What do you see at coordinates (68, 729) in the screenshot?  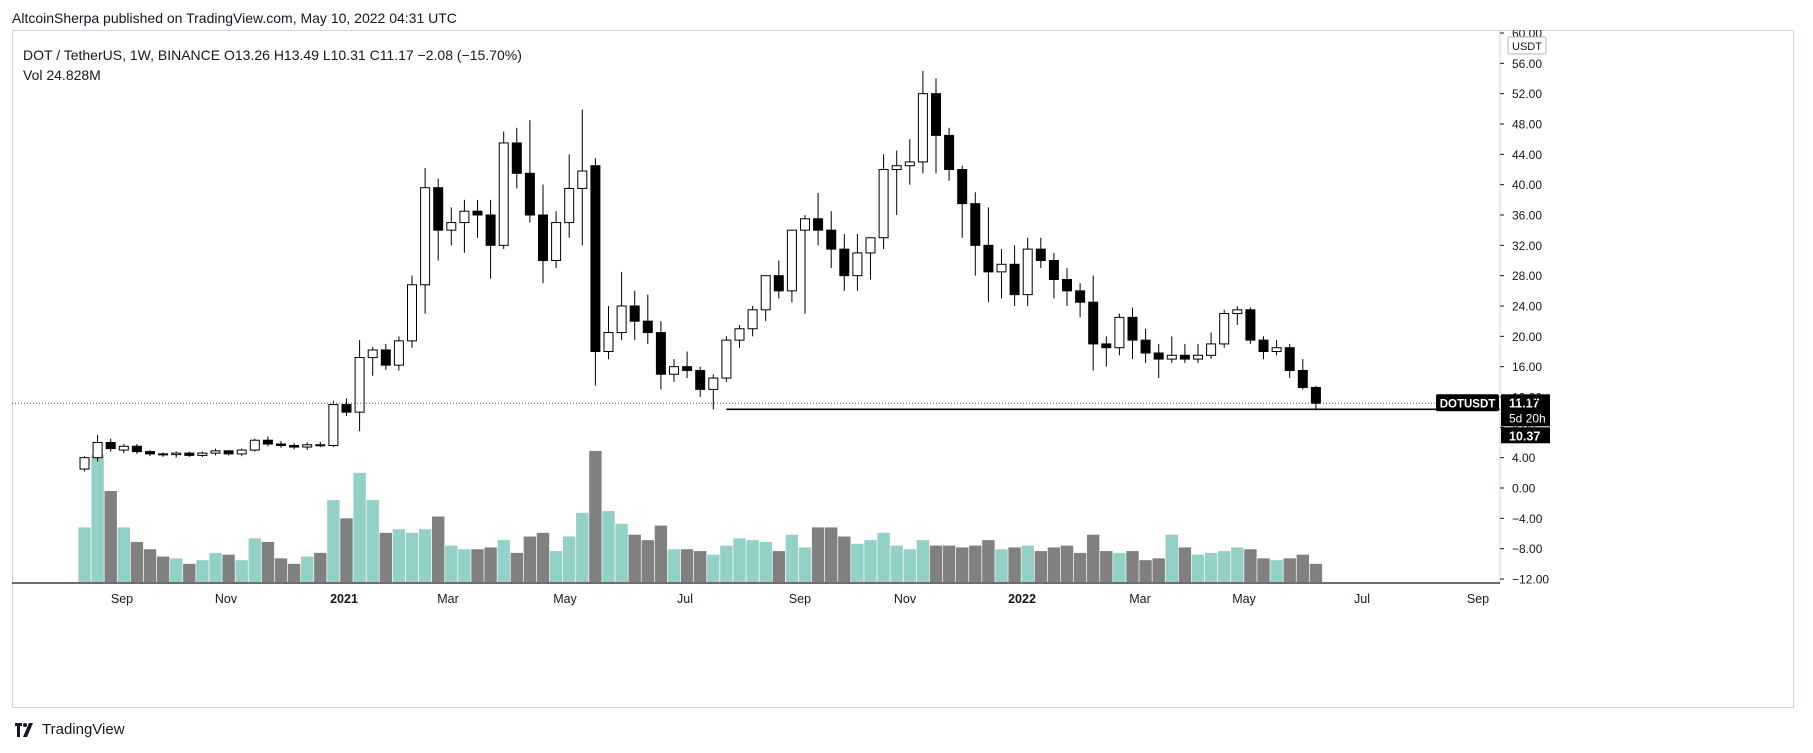 I see `brand: TradingView` at bounding box center [68, 729].